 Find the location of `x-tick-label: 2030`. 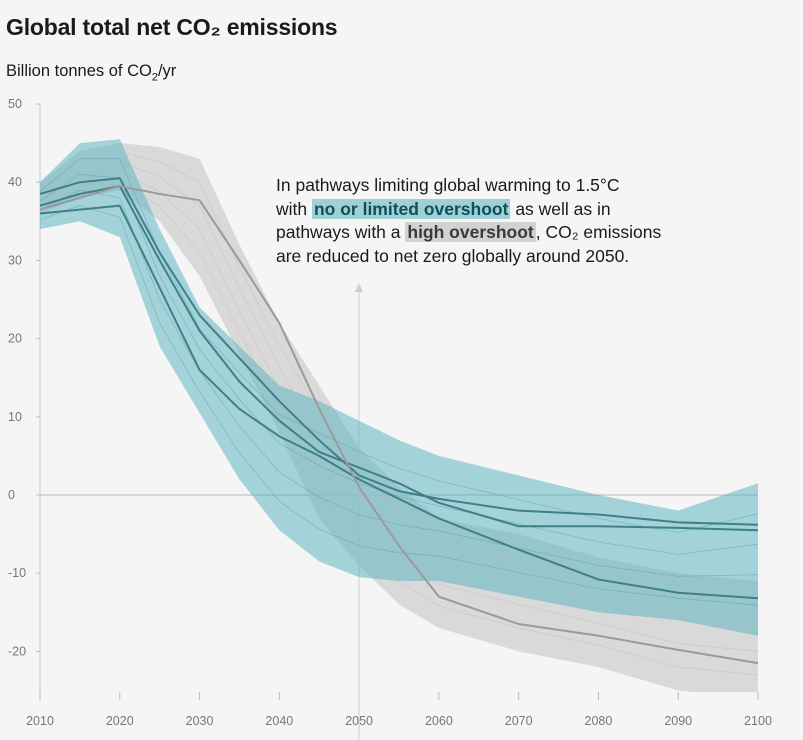

x-tick-label: 2030 is located at coordinates (200, 721).